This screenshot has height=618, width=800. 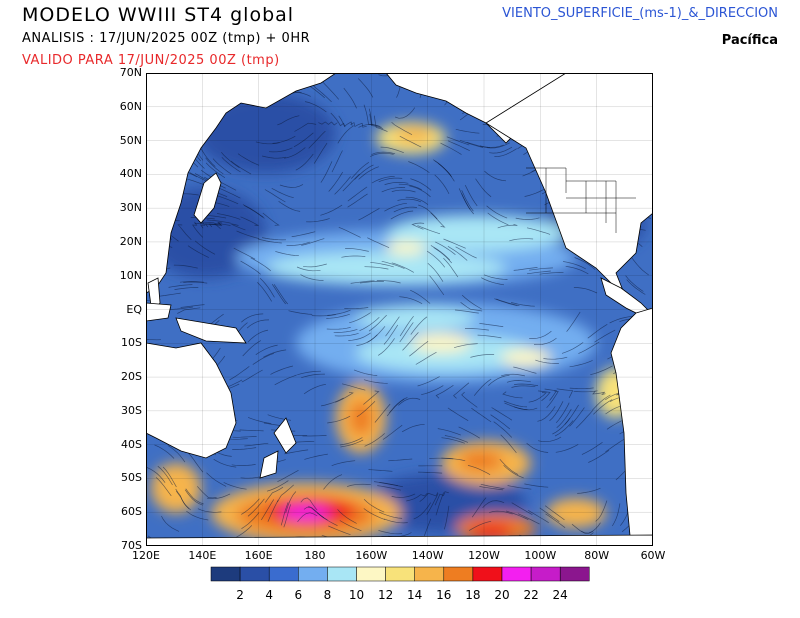 What do you see at coordinates (130, 106) in the screenshot?
I see `lat-label: 60N` at bounding box center [130, 106].